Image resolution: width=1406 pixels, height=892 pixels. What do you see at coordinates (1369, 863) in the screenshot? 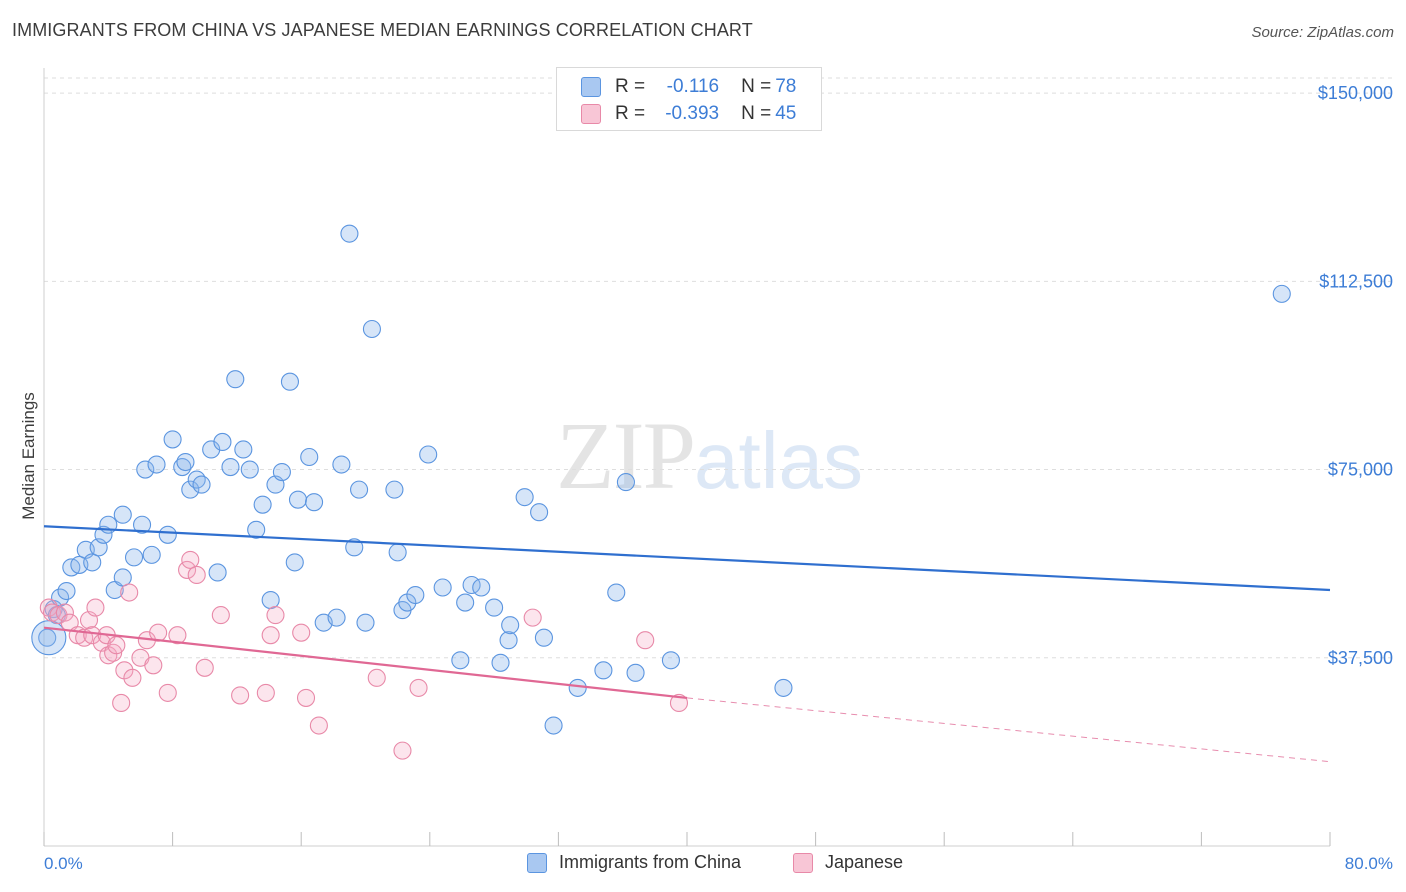
I see `x-tick-label: 80.0%` at bounding box center [1369, 863].